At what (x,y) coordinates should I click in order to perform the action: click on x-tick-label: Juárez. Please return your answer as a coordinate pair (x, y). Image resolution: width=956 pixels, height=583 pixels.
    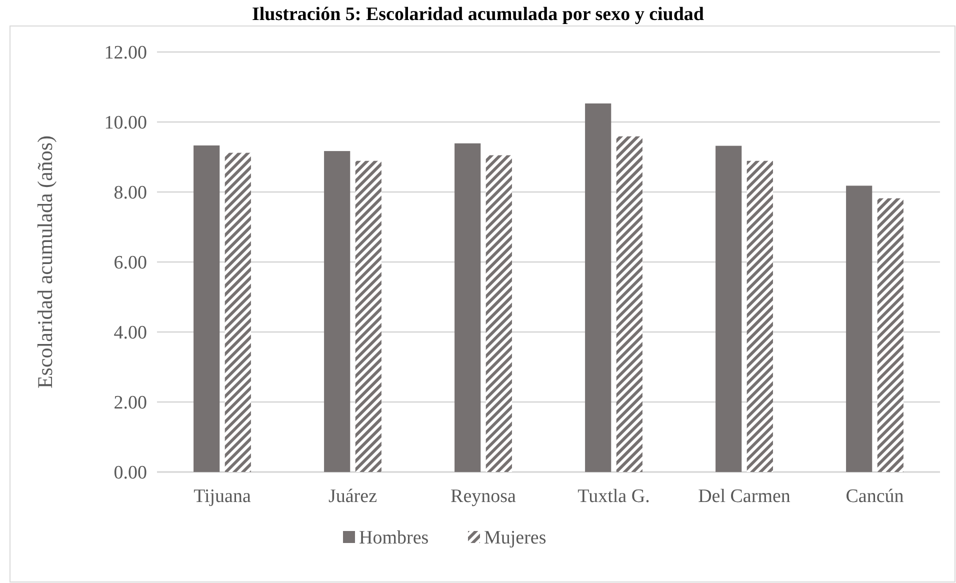
    Looking at the image, I should click on (353, 496).